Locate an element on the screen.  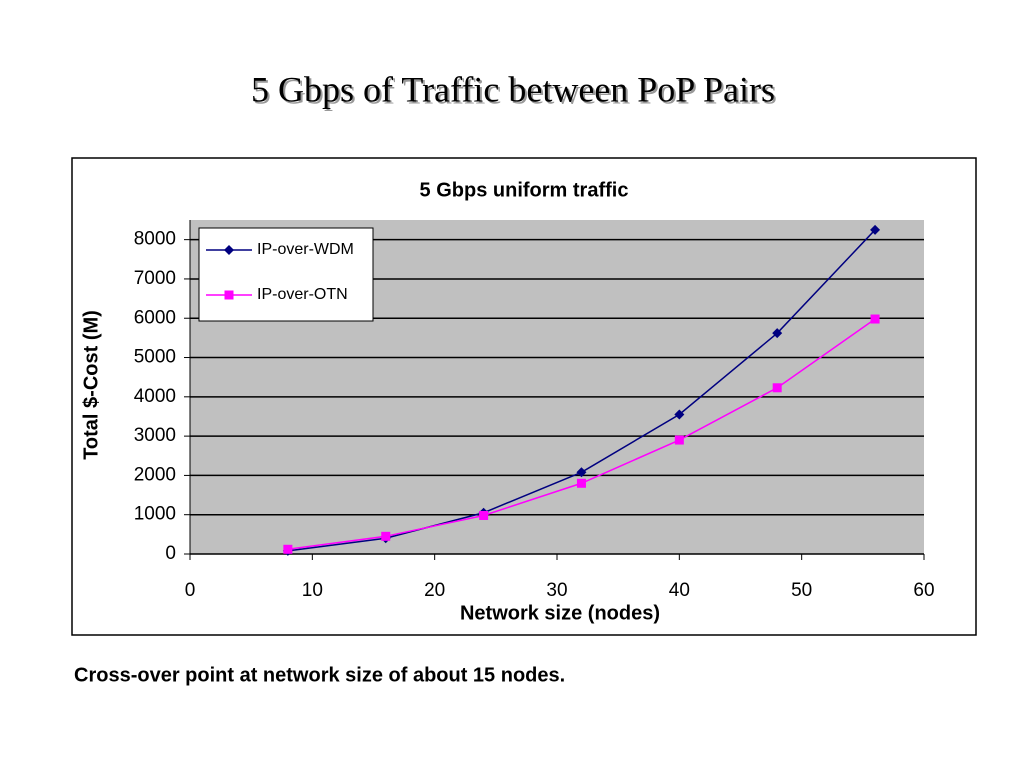
y-tick-label: 0 is located at coordinates (170, 553).